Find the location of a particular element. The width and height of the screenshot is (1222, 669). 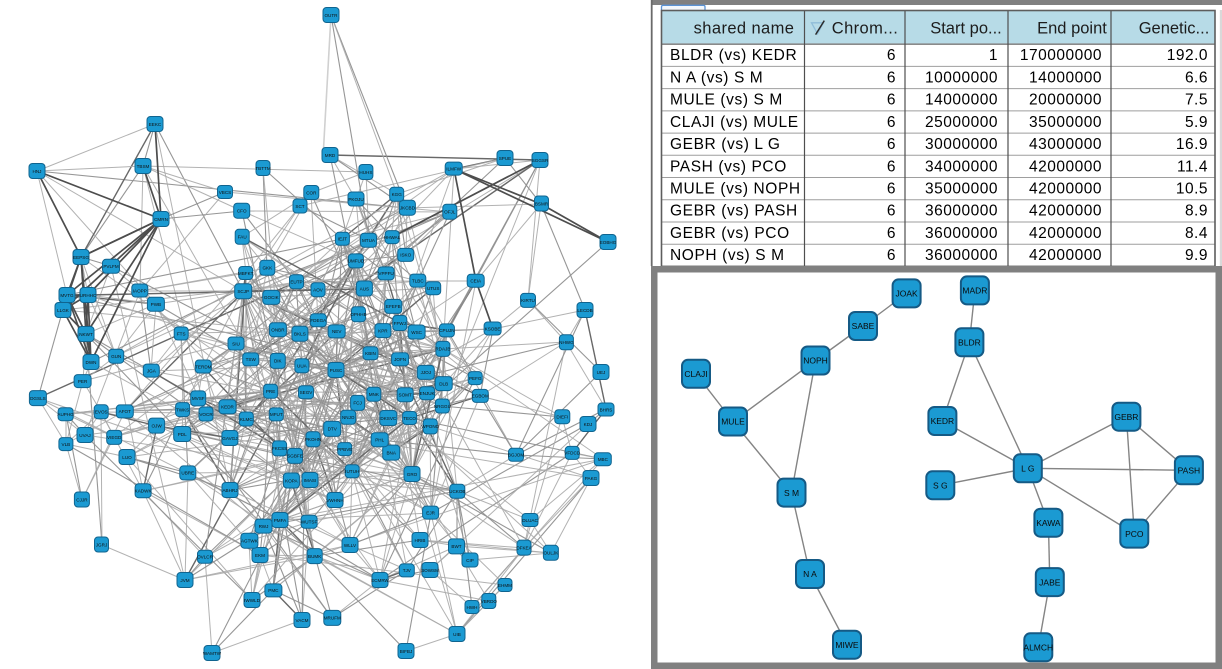

svg-text: PAKG is located at coordinates (591, 478).